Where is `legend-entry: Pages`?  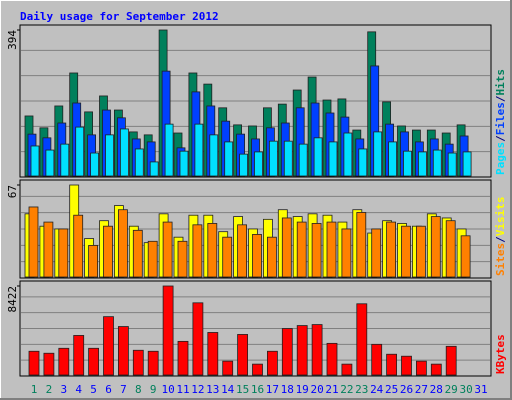 legend-entry: Pages is located at coordinates (500, 158).